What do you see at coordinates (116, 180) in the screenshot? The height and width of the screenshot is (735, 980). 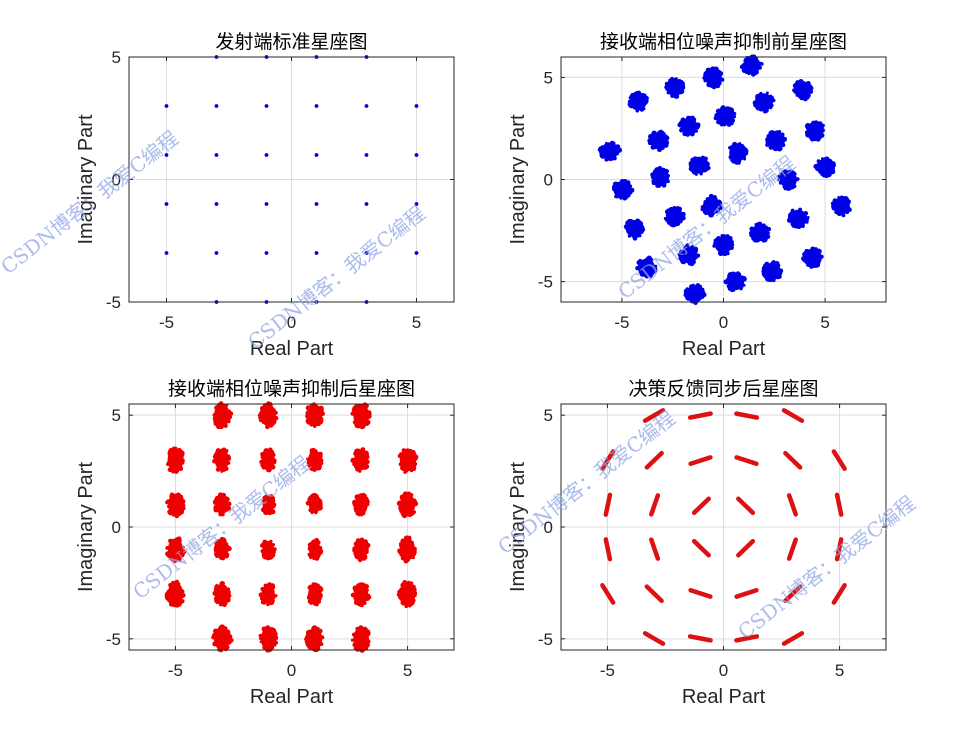 I see `y-tick-label: 0` at bounding box center [116, 180].